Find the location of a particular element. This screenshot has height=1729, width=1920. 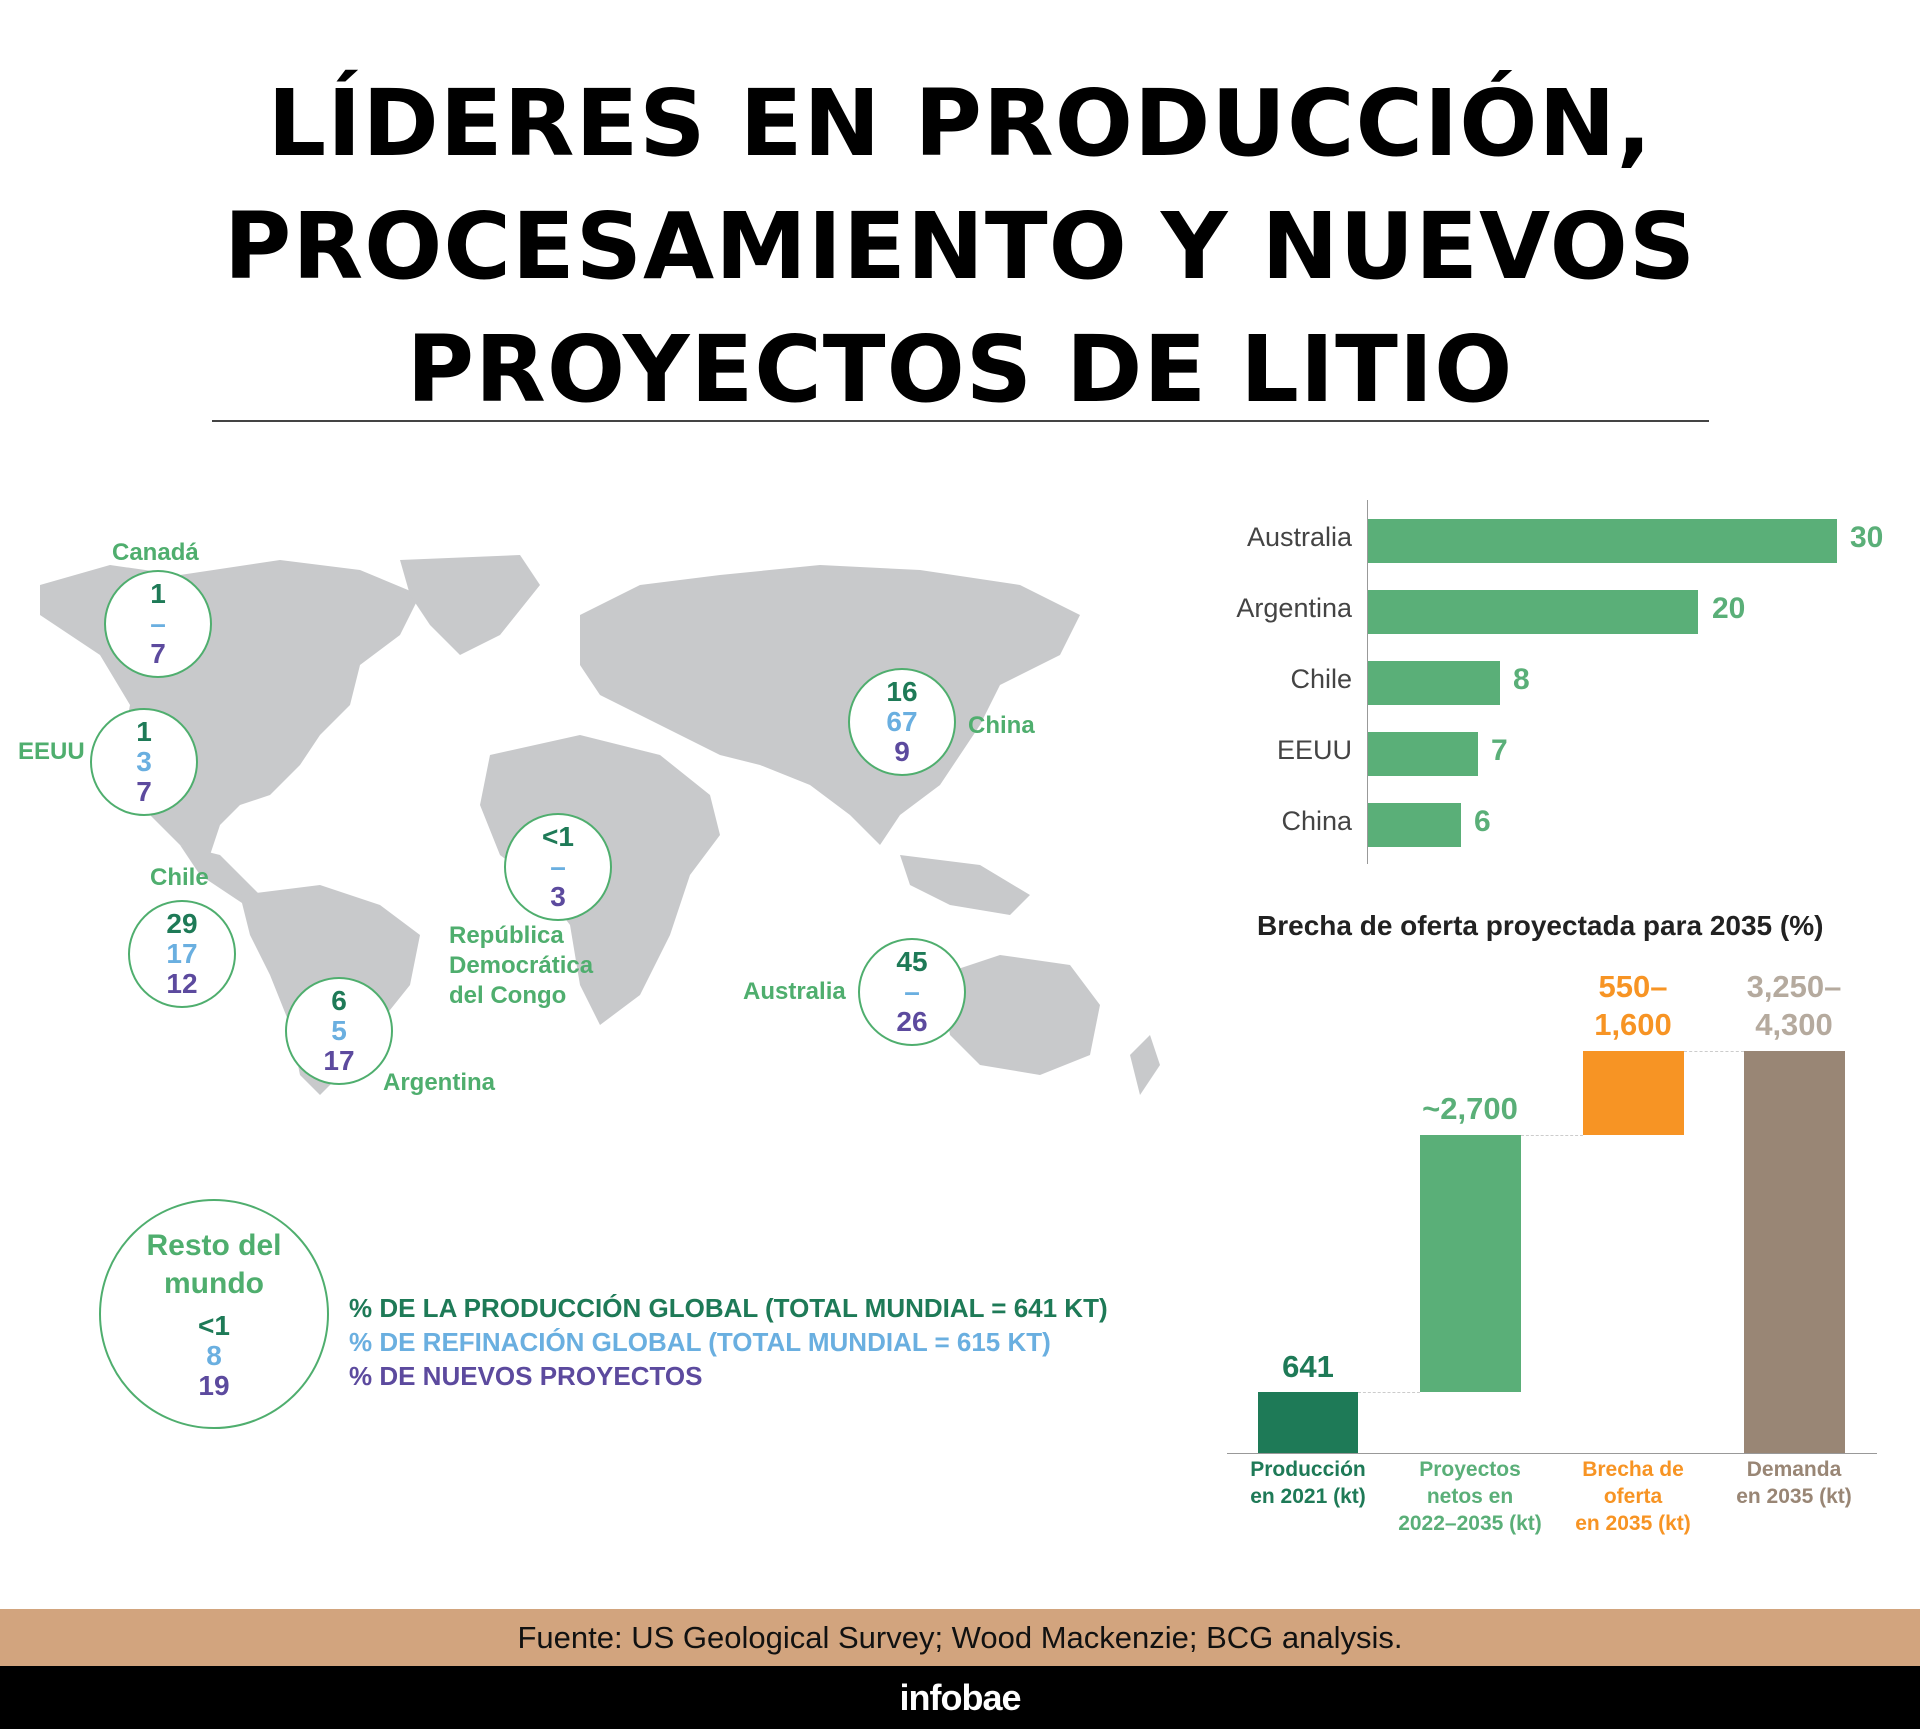

rest-refining: 8 is located at coordinates (214, 1355).